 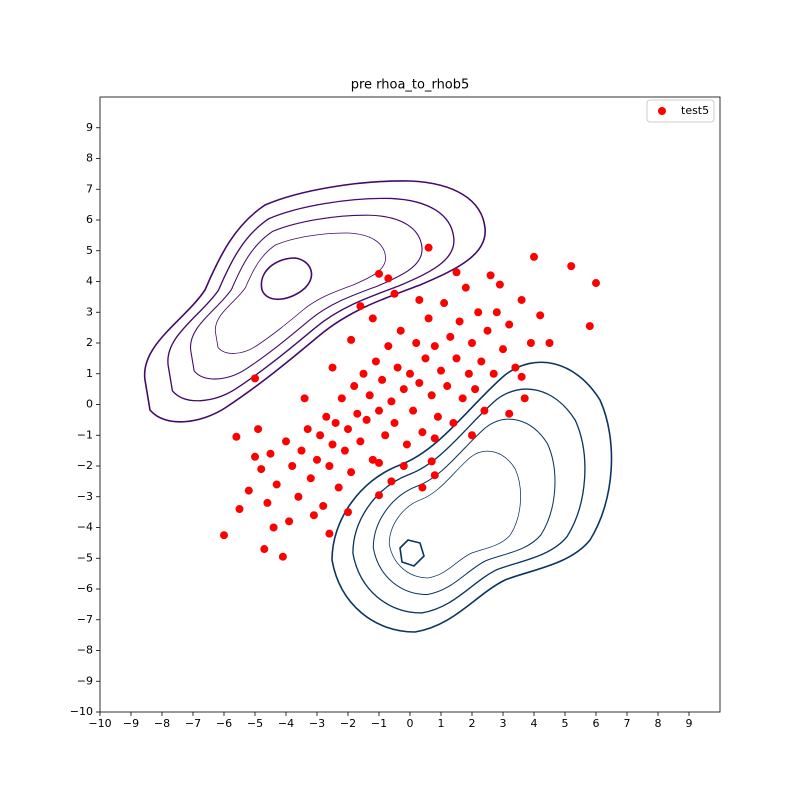 What do you see at coordinates (317, 723) in the screenshot?
I see `x-tick-label: −3` at bounding box center [317, 723].